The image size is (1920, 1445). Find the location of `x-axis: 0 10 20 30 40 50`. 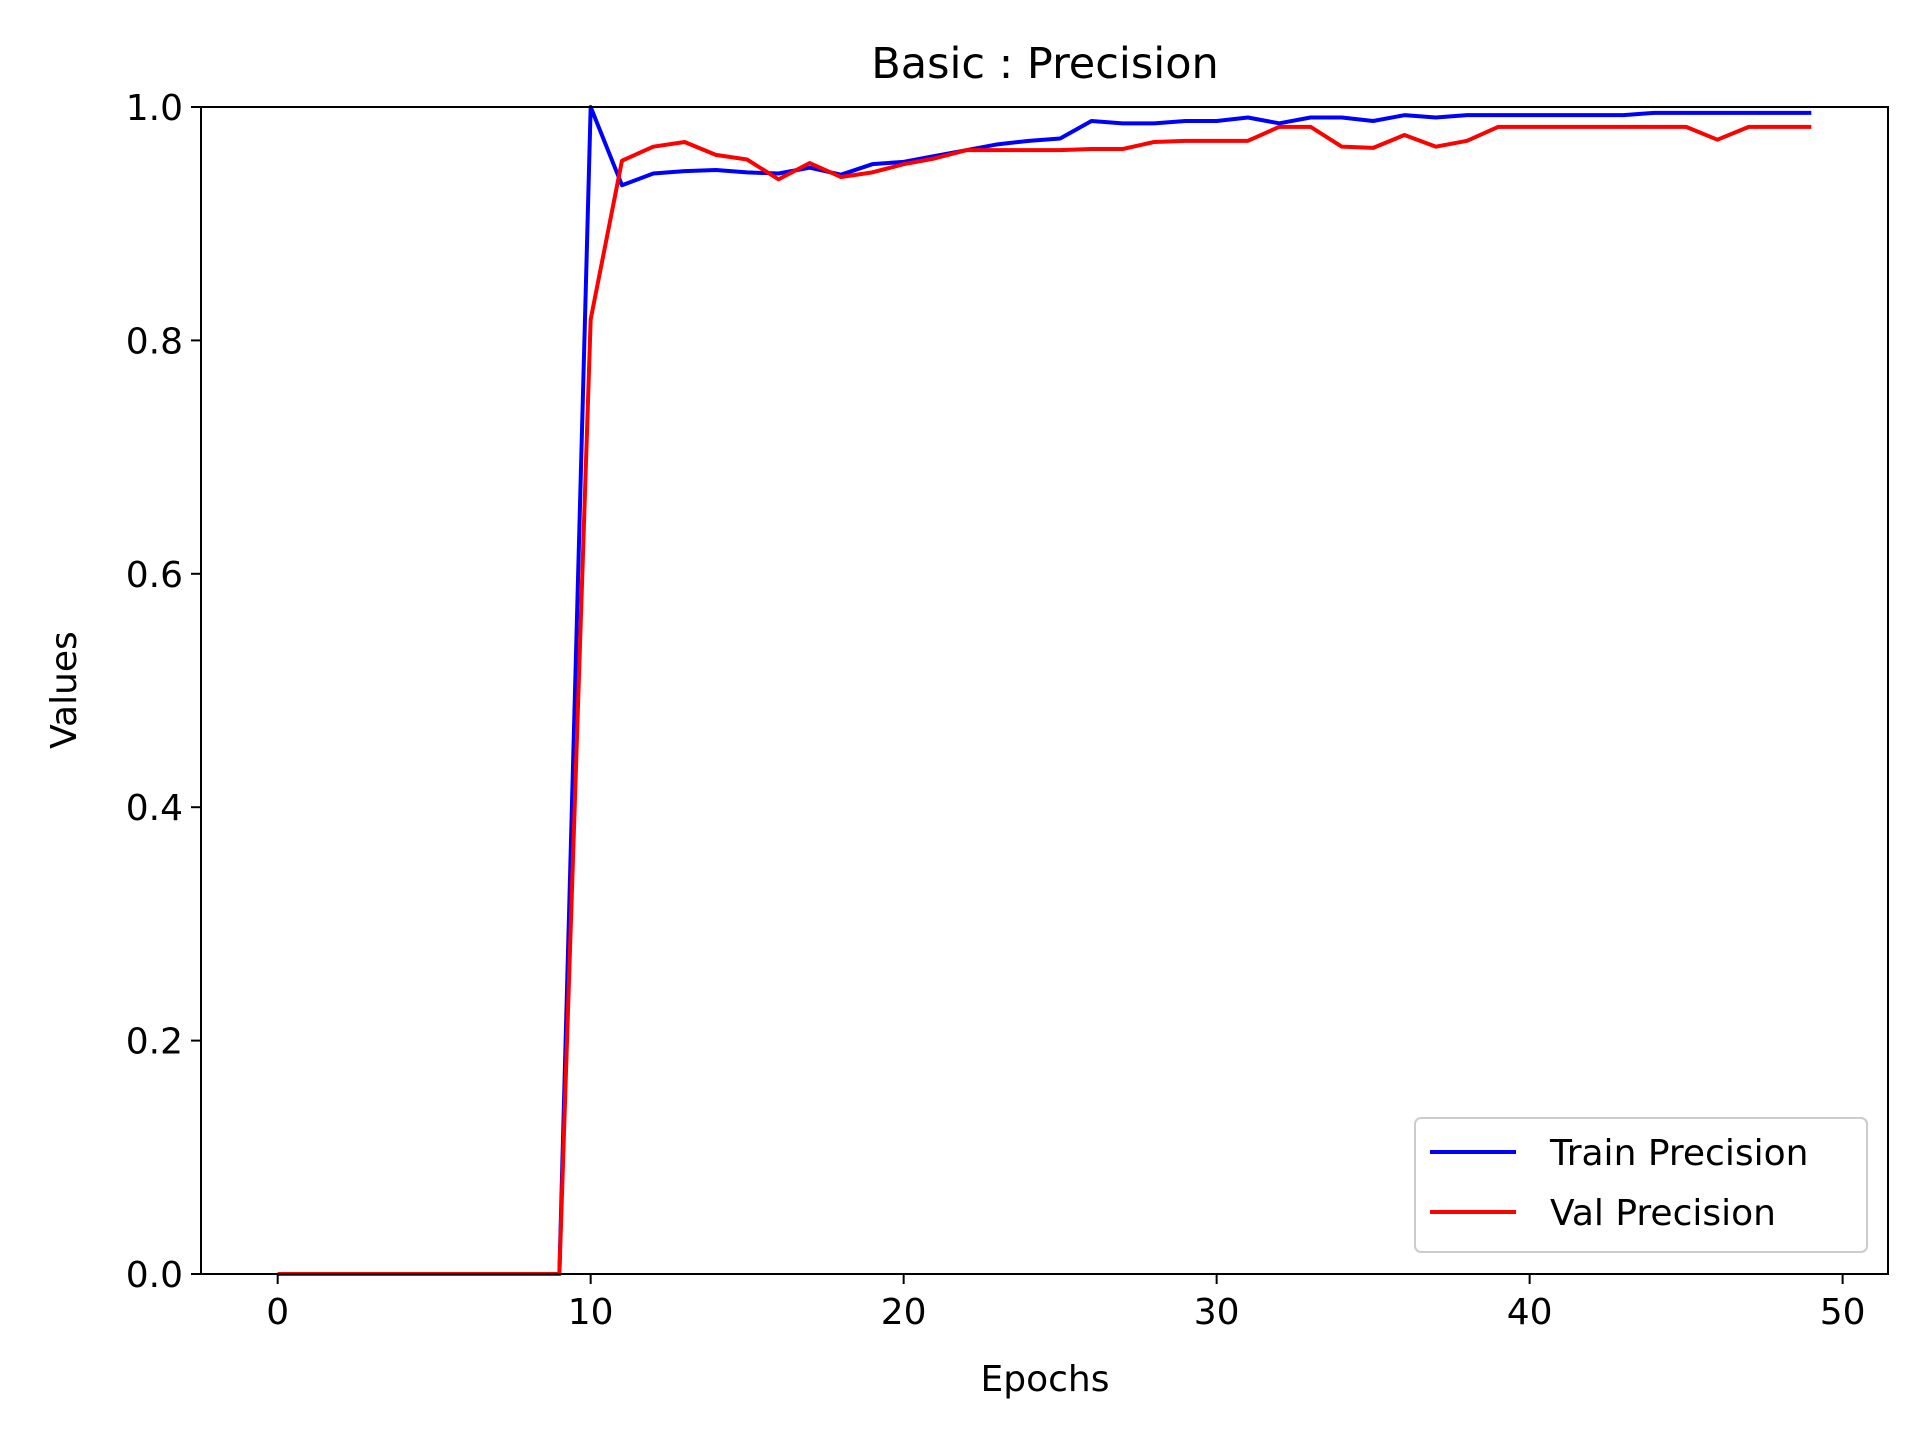

x-axis: 0 10 20 30 40 50 is located at coordinates (1066, 1303).